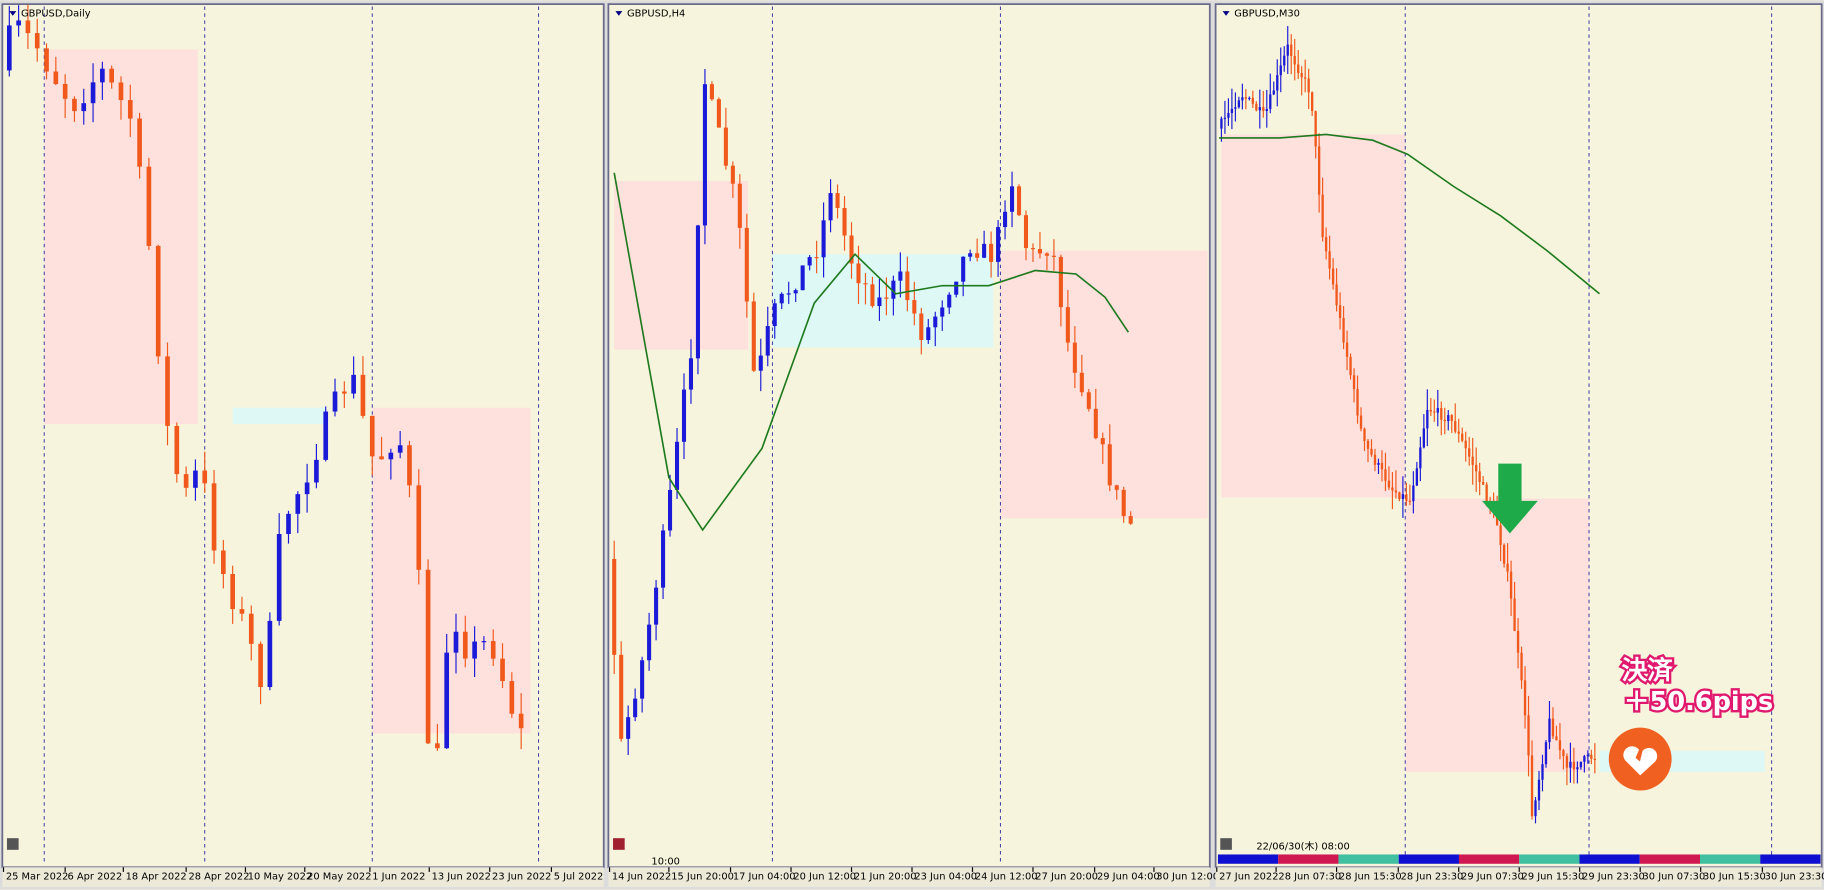  I want to click on x-axis-label: 20 Jun 12:00, so click(824, 877).